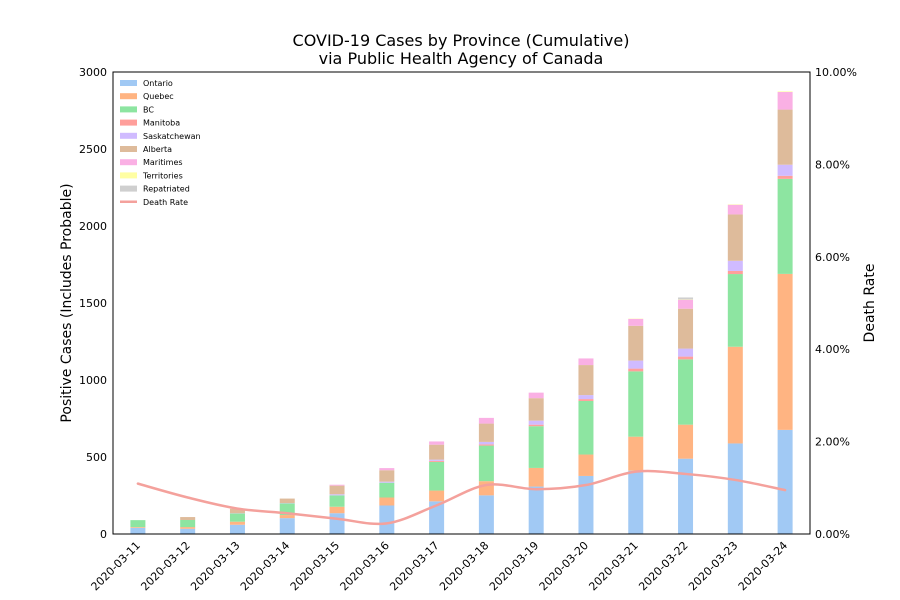 This screenshot has width=900, height=600. I want to click on y2-tick-label: 6.00%, so click(832, 257).